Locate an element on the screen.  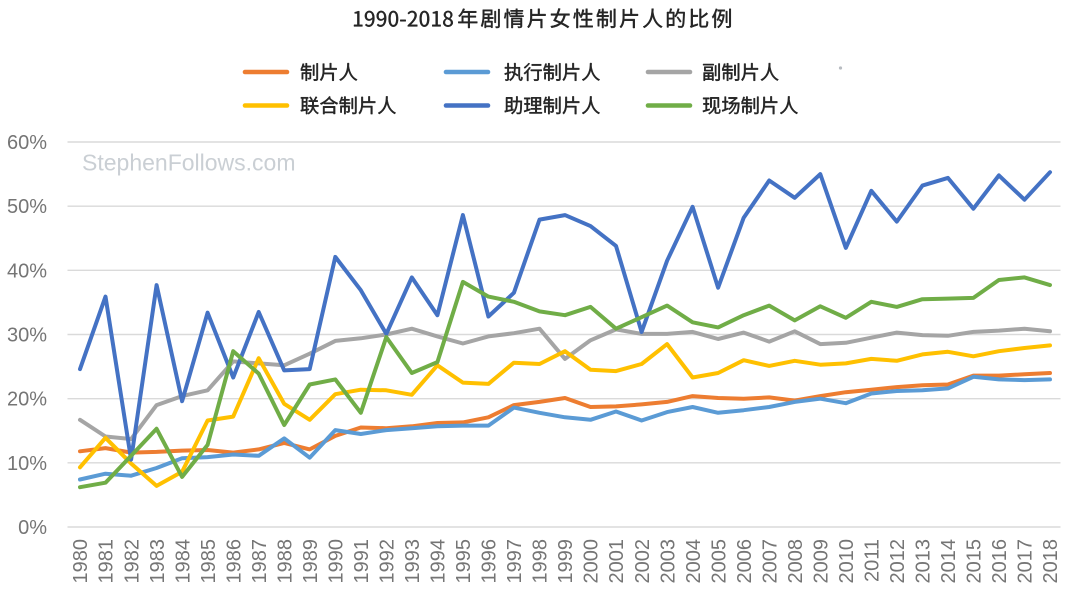
svg-text: 1996 is located at coordinates (490, 561).